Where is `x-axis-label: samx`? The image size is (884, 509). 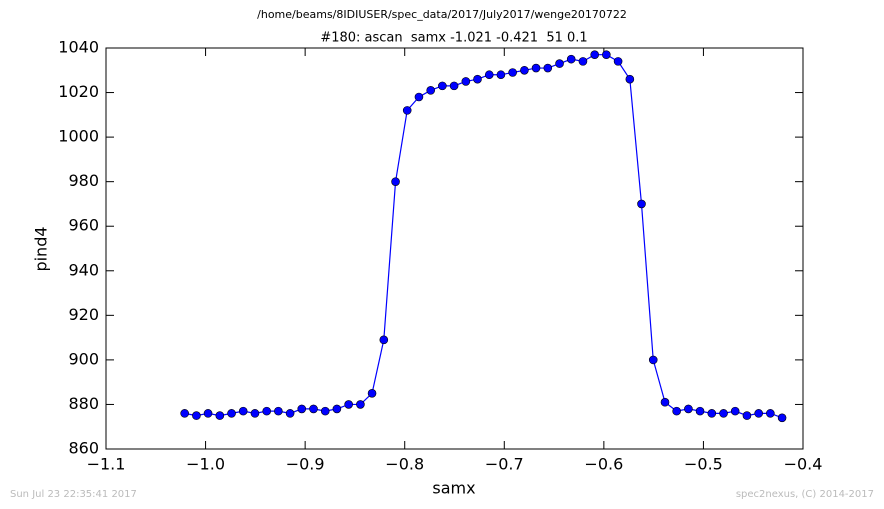 x-axis-label: samx is located at coordinates (453, 488).